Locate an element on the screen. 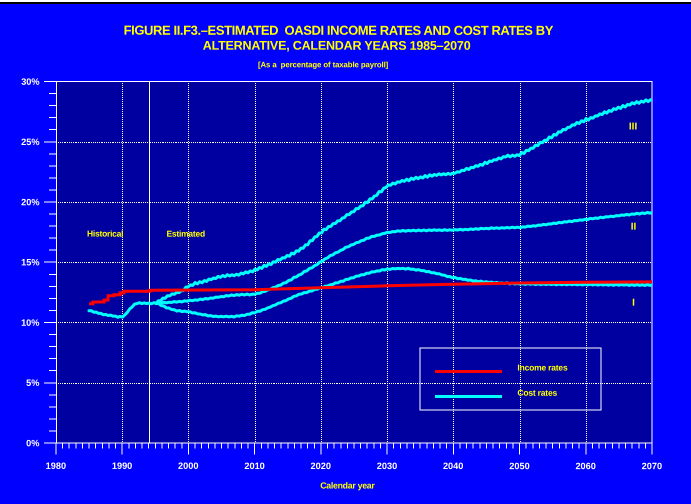  svg-text: 0% is located at coordinates (32, 443).